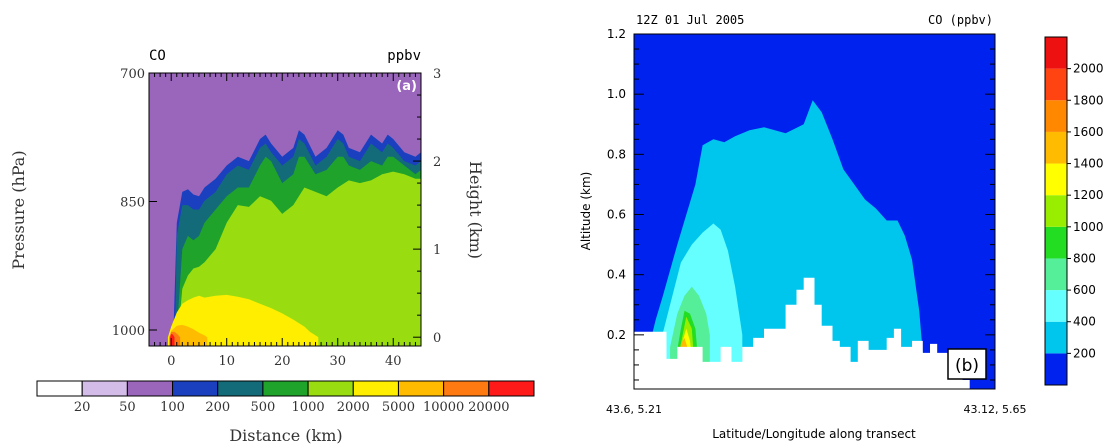 The width and height of the screenshot is (1109, 448). What do you see at coordinates (634, 409) in the screenshot?
I see `panel-b-x-tick-label: 43.6, 5.21` at bounding box center [634, 409].